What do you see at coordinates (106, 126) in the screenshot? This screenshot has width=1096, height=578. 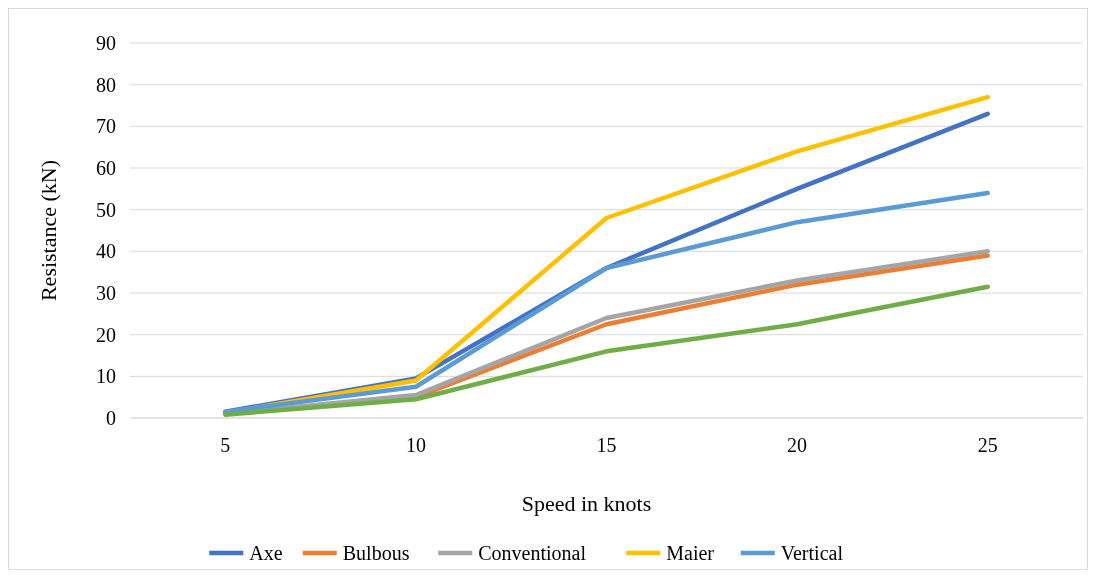 I see `y-tick-label: 70` at bounding box center [106, 126].